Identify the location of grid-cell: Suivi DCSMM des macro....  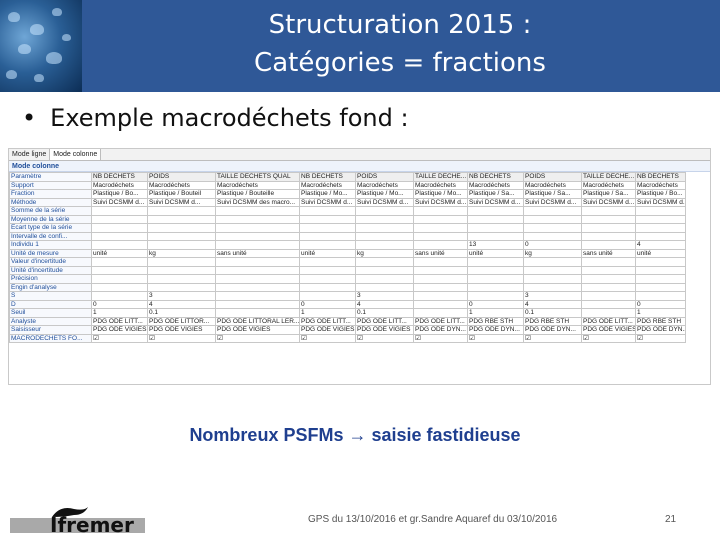
(257, 202).